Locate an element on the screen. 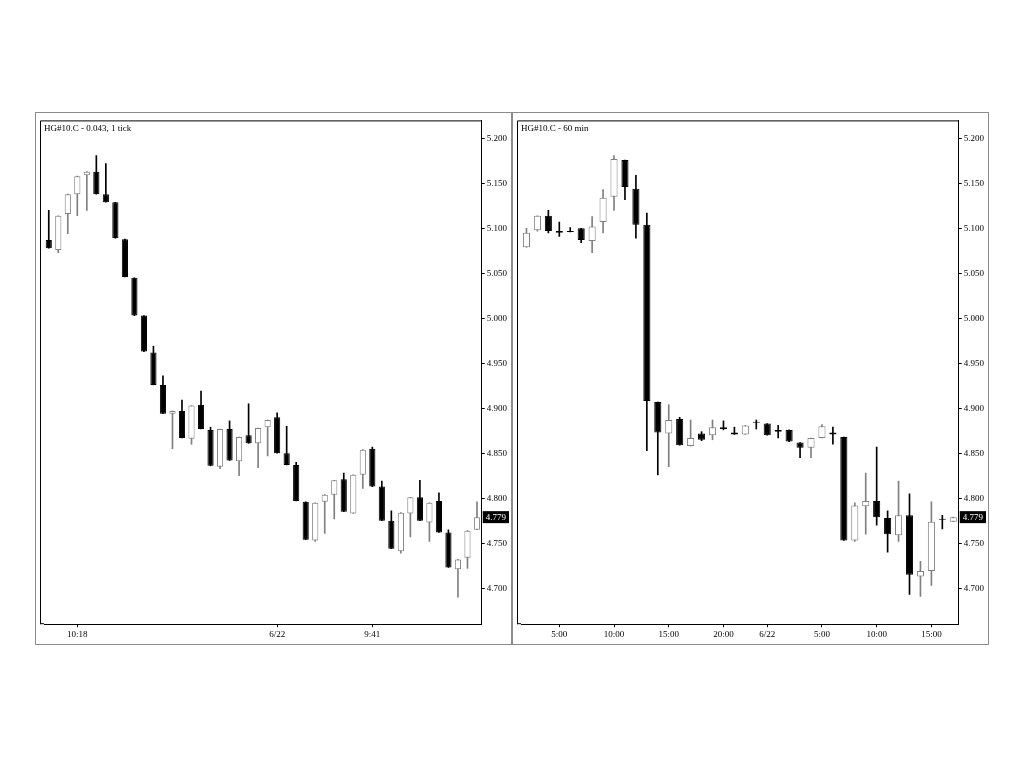  chart-title: HG#10.C - 0.043, 1 tick is located at coordinates (88, 128).